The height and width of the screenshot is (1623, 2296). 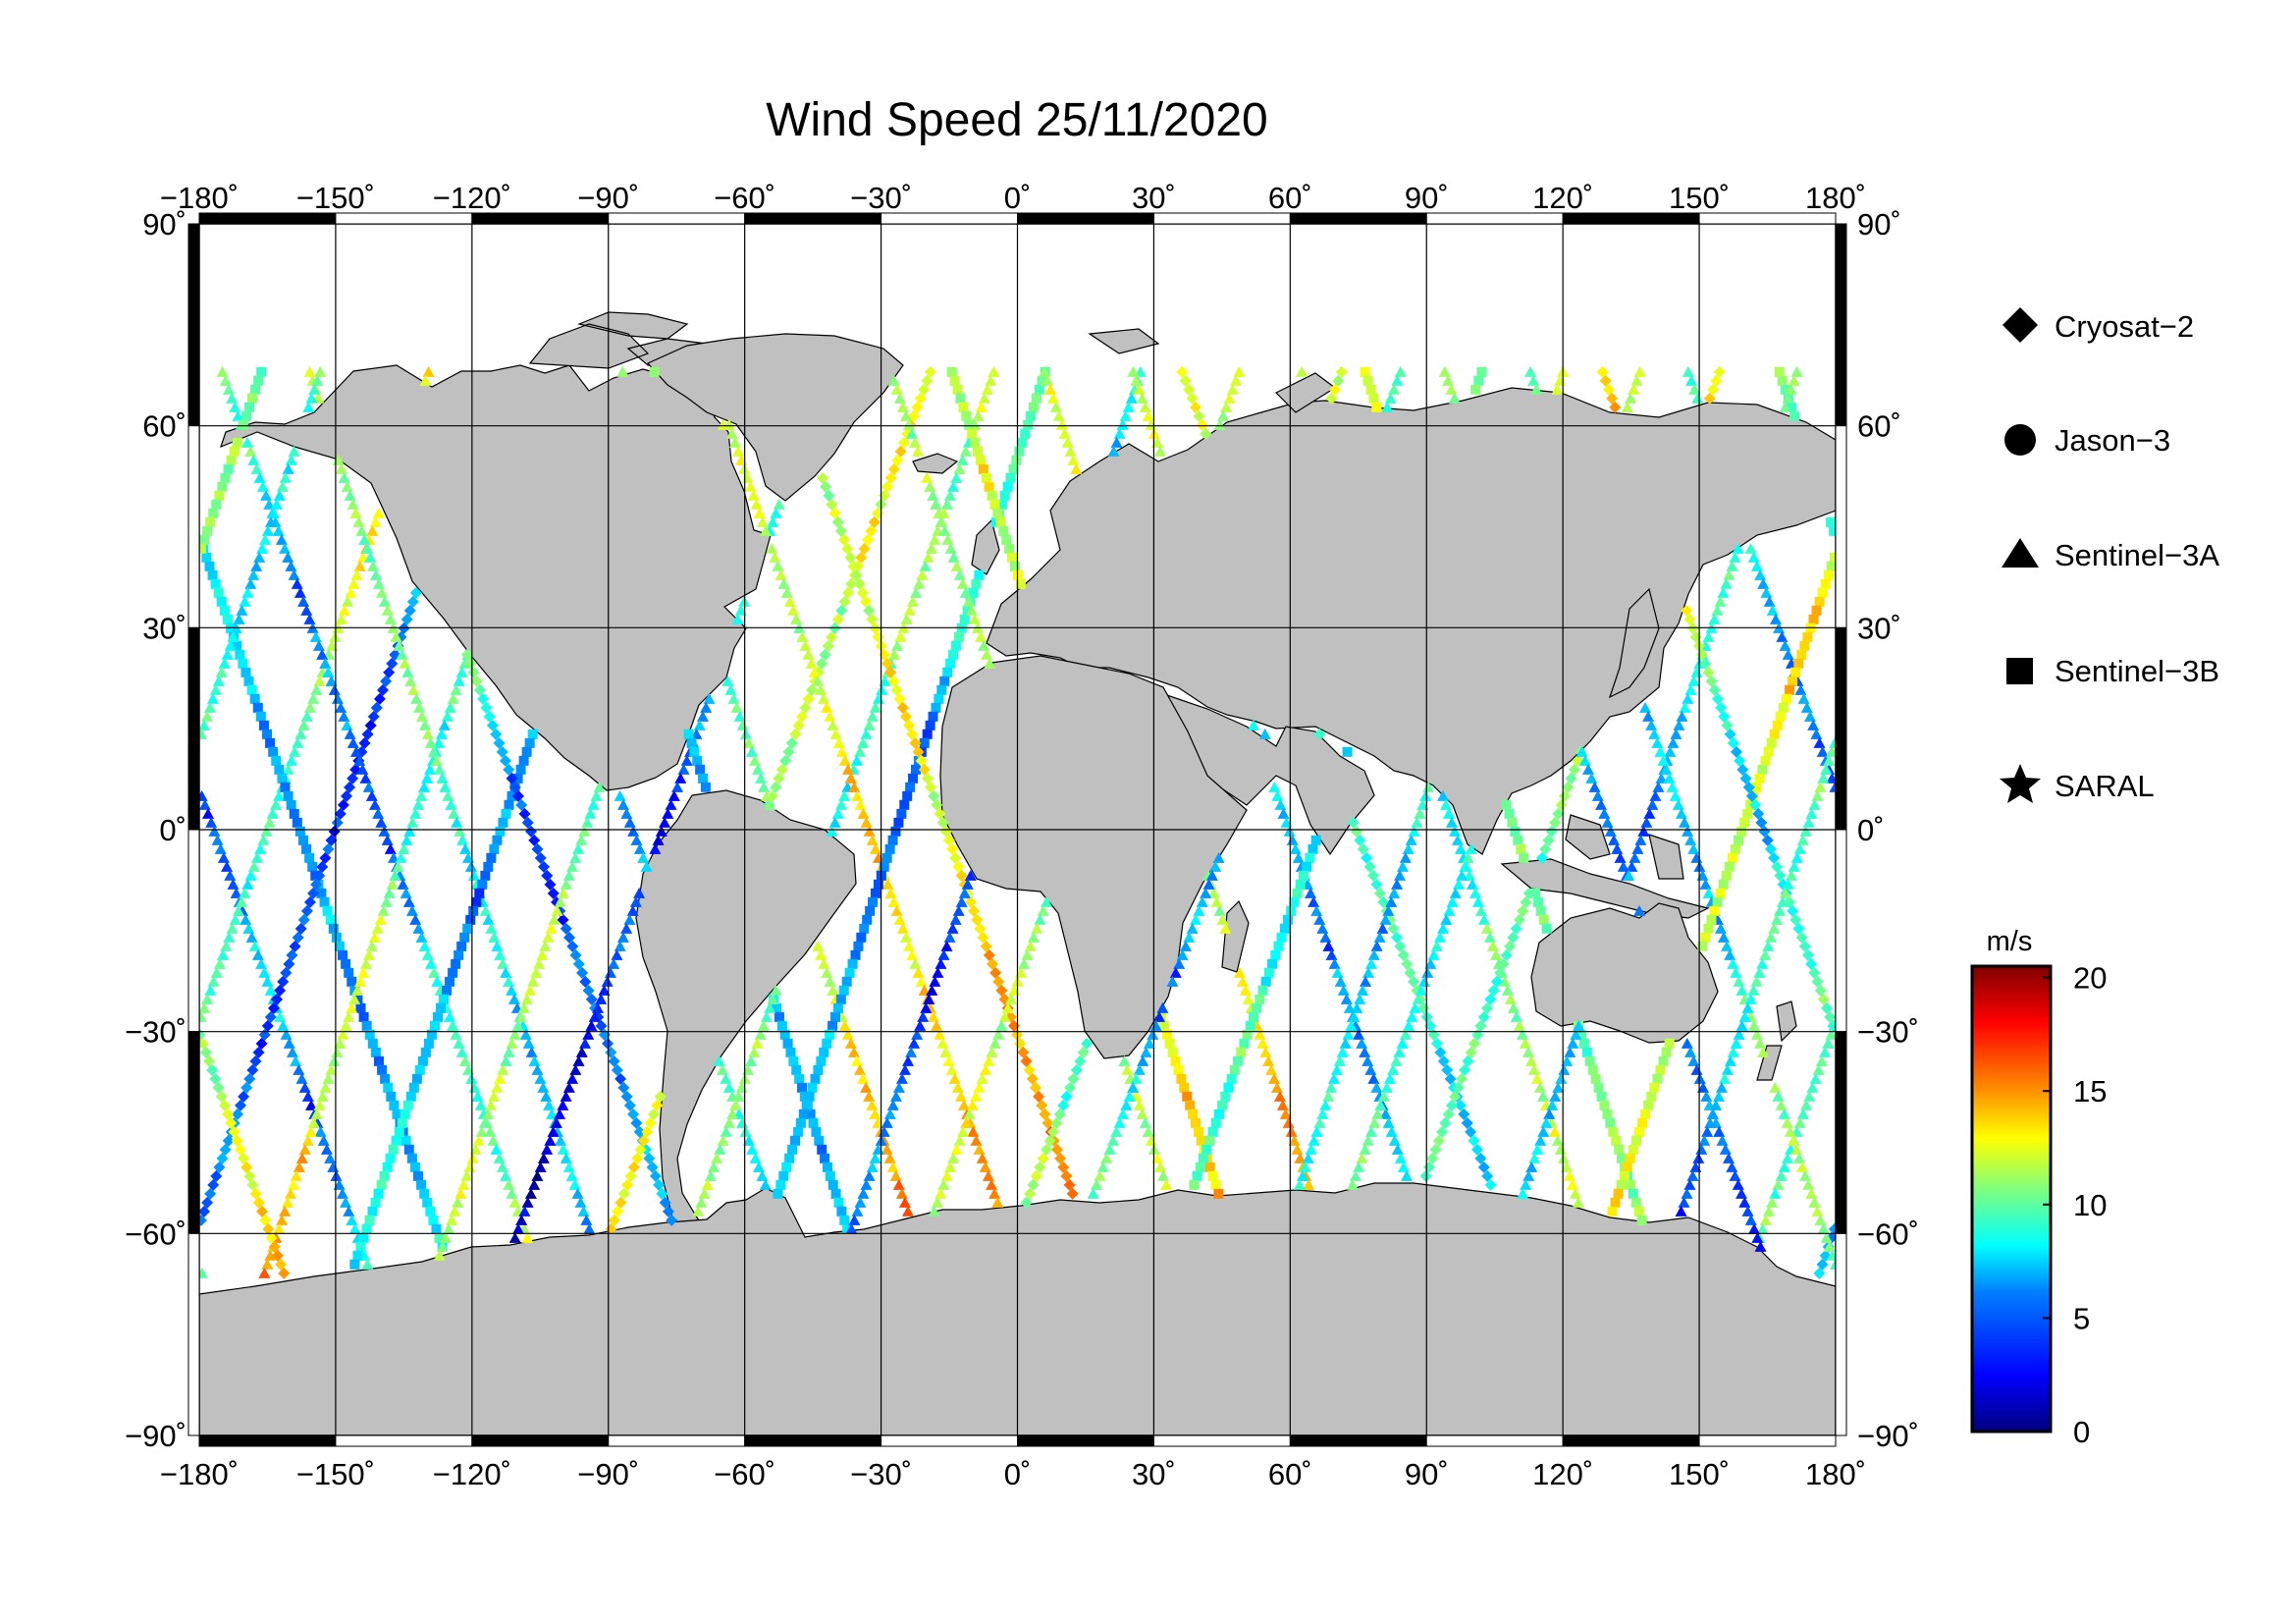 I want to click on border-segment, so click(x=1631, y=1440).